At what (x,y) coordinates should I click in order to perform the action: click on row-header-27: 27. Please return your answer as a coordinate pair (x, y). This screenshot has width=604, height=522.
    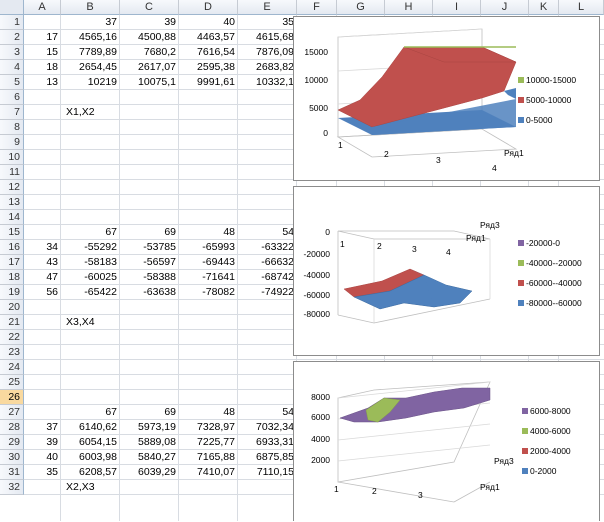
    Looking at the image, I should click on (12, 412).